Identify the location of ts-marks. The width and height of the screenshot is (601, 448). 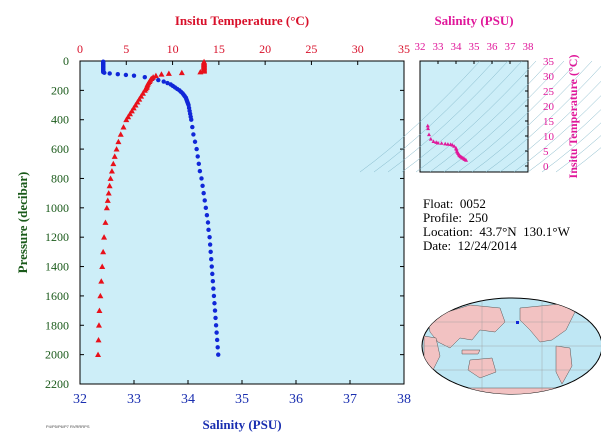
(447, 142).